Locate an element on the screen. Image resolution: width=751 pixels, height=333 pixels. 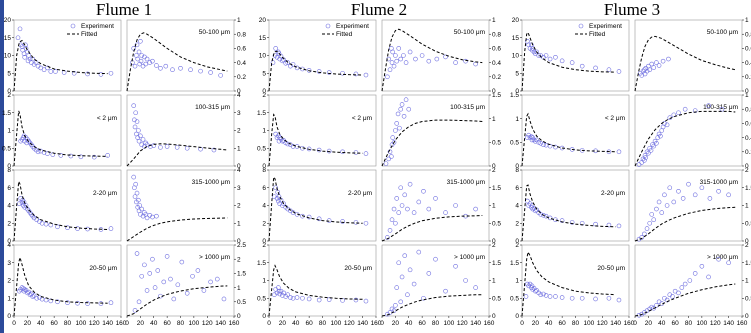
y-tick-label: 4 is located at coordinates (9, 206).